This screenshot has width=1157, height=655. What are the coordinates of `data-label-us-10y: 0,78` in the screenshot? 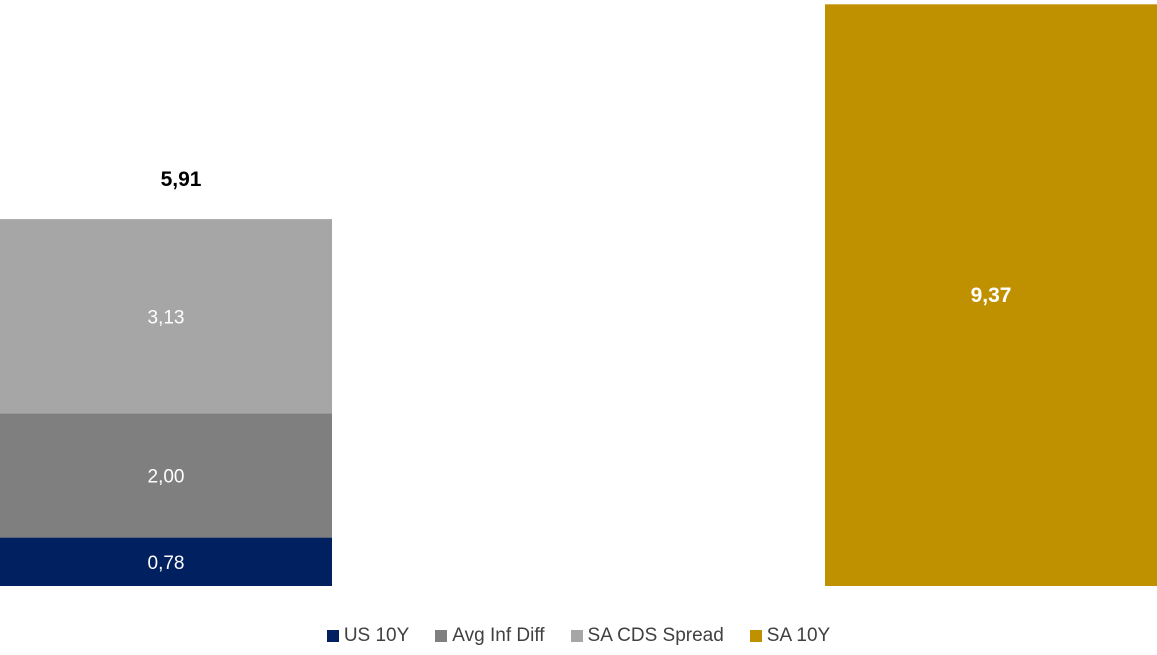 It's located at (166, 563).